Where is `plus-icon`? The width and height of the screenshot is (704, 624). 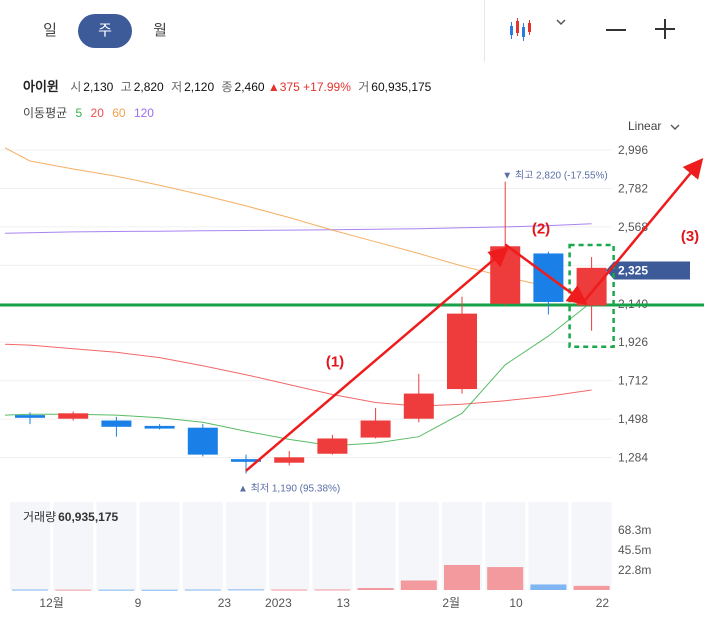 plus-icon is located at coordinates (665, 29).